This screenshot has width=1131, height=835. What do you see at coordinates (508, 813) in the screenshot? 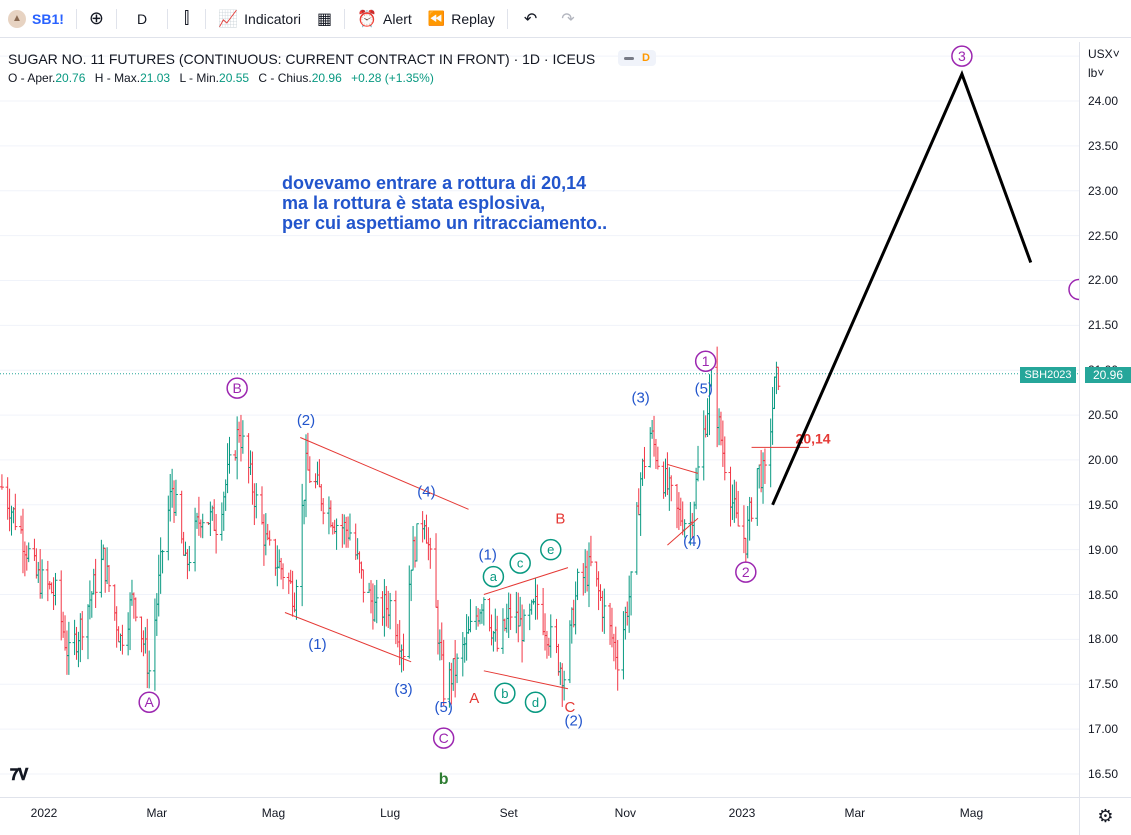
I see `time-tick-label: Set` at bounding box center [508, 813].